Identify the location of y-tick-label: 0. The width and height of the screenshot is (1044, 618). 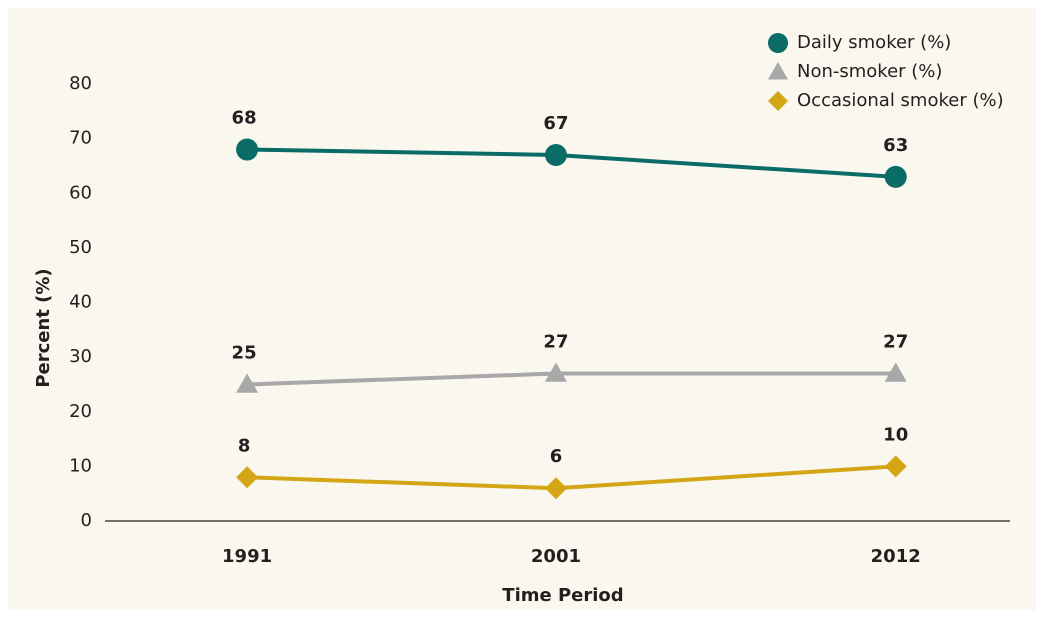
(86, 520).